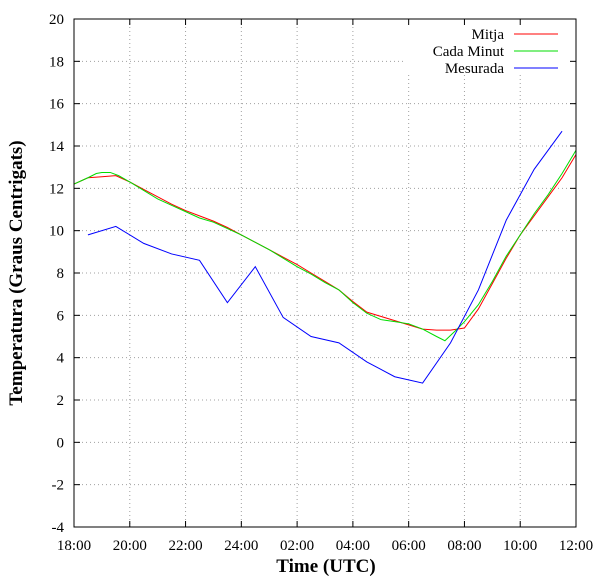  I want to click on y-tick-label: -4, so click(58, 528).